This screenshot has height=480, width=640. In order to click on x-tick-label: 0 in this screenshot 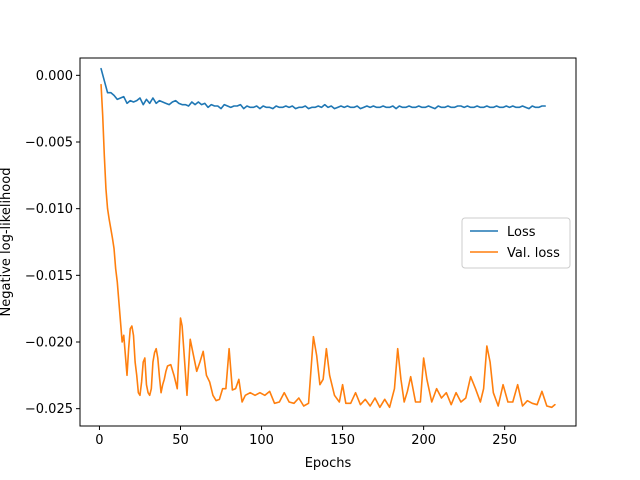, I will do `click(99, 440)`.